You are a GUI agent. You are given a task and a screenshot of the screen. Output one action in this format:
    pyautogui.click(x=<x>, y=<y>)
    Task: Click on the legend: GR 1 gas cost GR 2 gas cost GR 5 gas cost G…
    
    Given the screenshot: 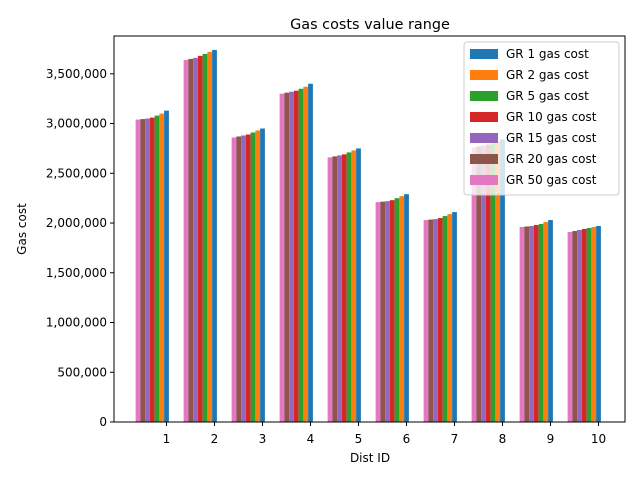 What is the action you would take?
    pyautogui.click(x=541, y=118)
    